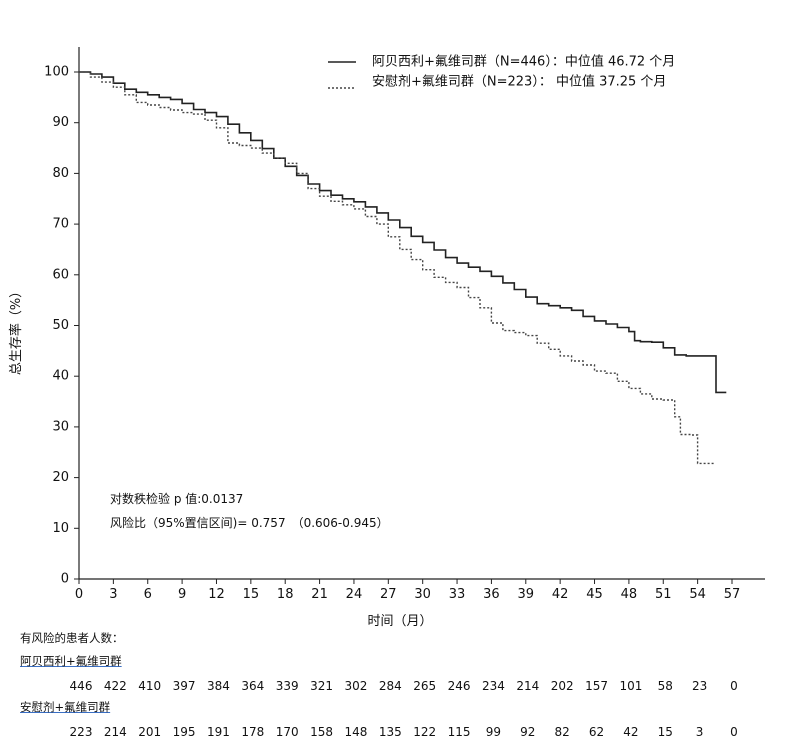 The height and width of the screenshot is (749, 787). Describe the element at coordinates (399, 621) in the screenshot. I see `x-axis-title: 时间（月）` at that location.